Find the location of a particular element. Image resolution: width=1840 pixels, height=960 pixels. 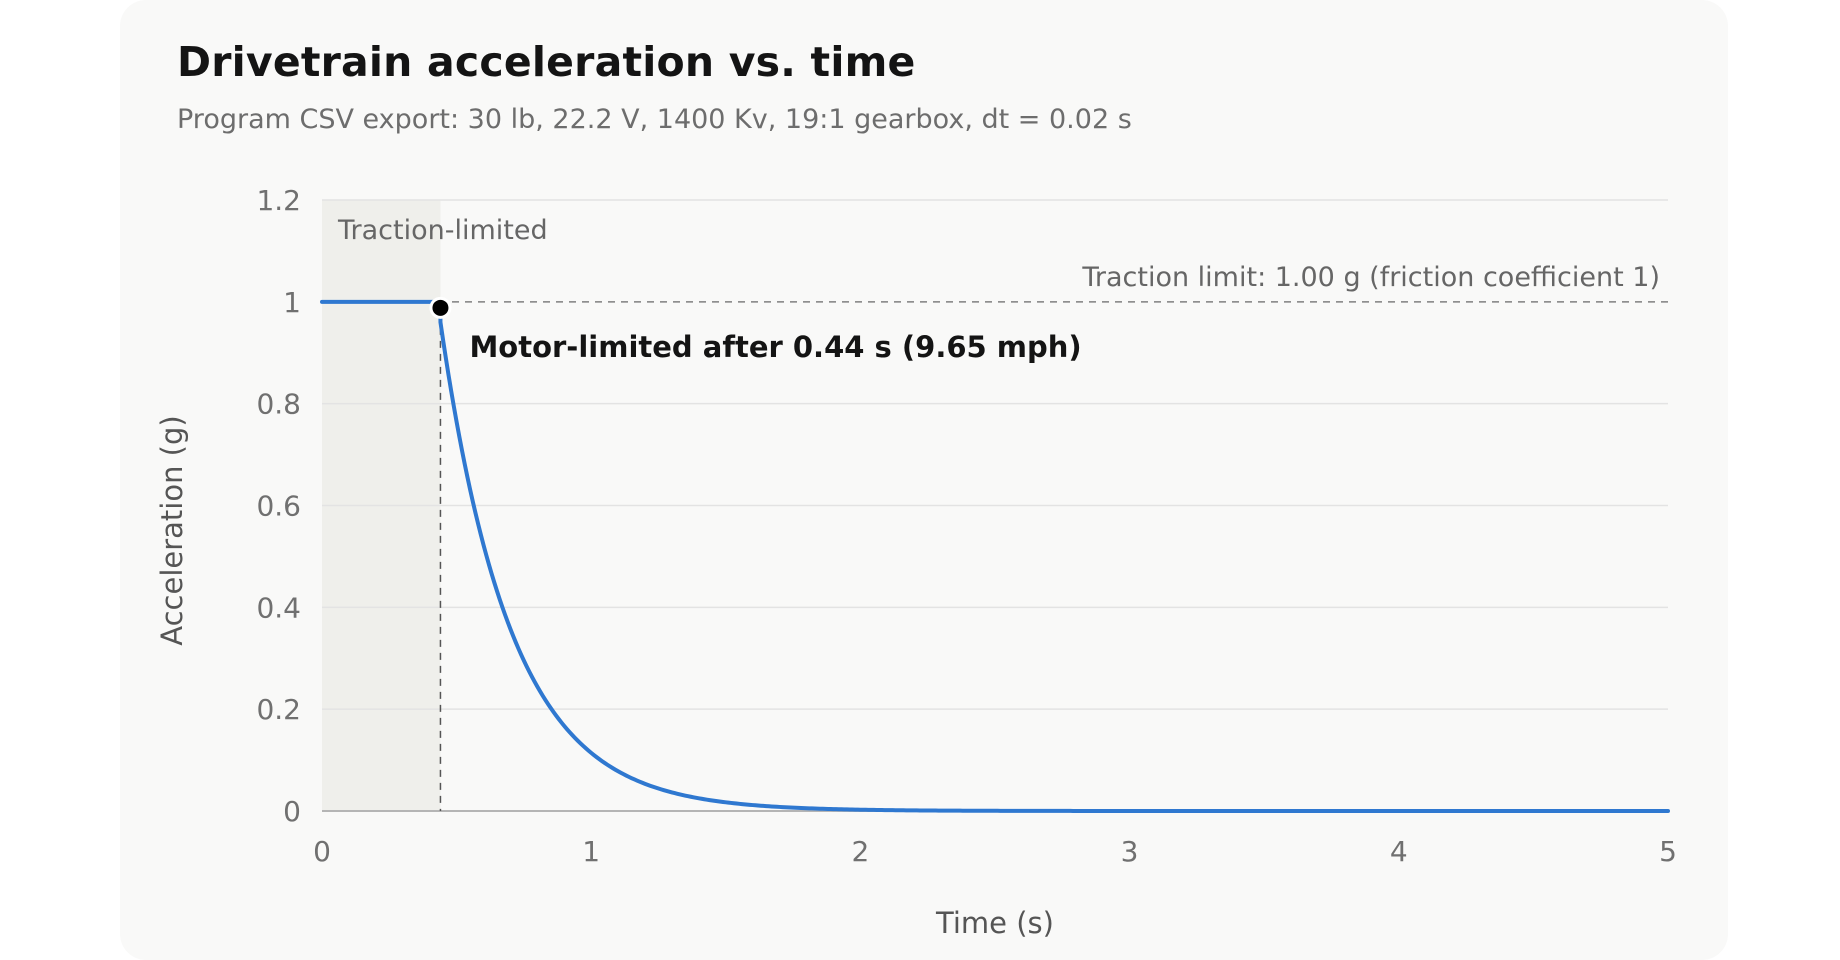

transition-point-marker is located at coordinates (440, 307).